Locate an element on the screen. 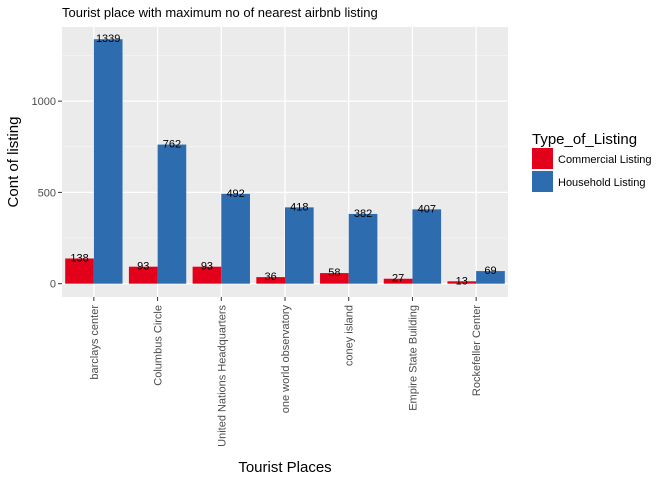 This screenshot has height=480, width=672. legend-label: Household Listing is located at coordinates (601, 183).